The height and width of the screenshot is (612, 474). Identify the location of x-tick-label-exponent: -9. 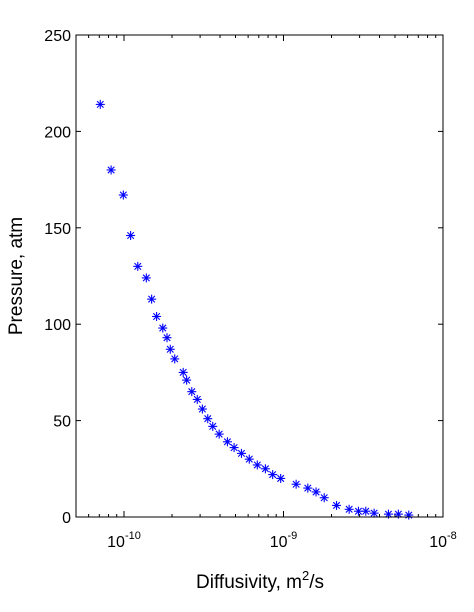
(293, 536).